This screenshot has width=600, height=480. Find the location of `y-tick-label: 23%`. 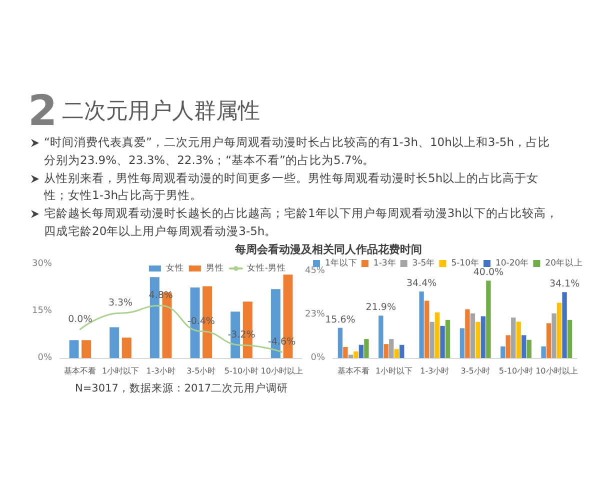

y-tick-label: 23% is located at coordinates (315, 315).